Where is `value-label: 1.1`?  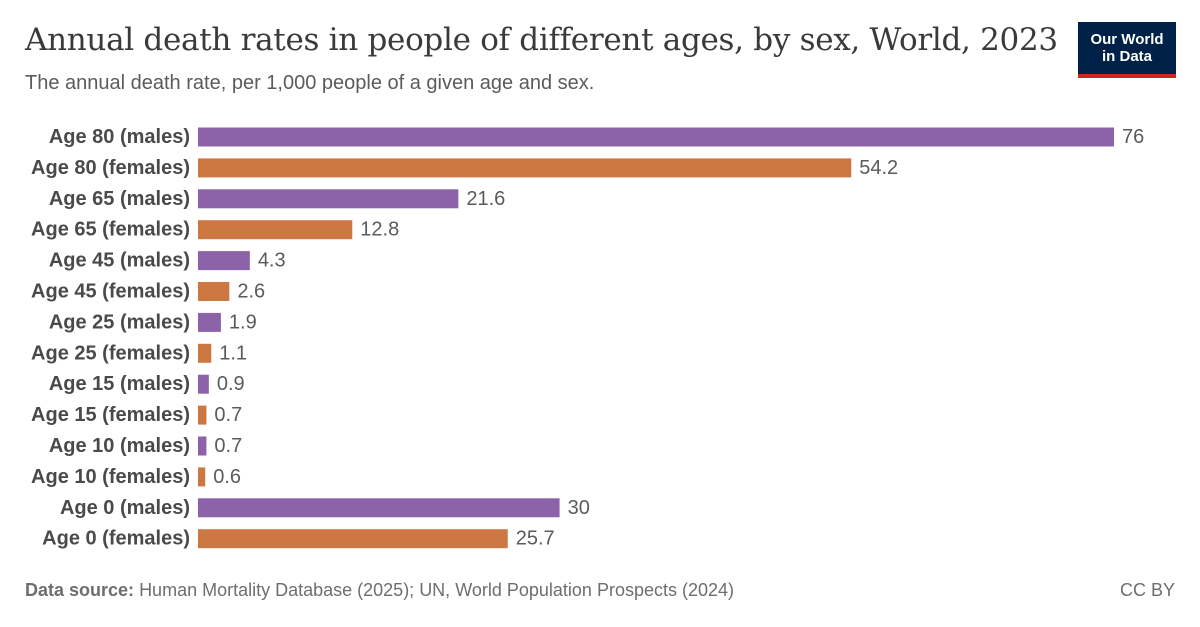
value-label: 1.1 is located at coordinates (233, 353).